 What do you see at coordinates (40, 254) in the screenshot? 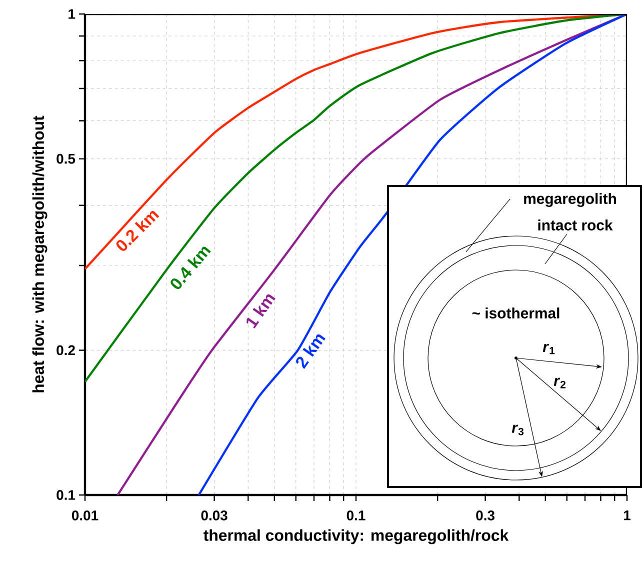
I see `y-axis-title: heat flow: with megaregolith/without` at bounding box center [40, 254].